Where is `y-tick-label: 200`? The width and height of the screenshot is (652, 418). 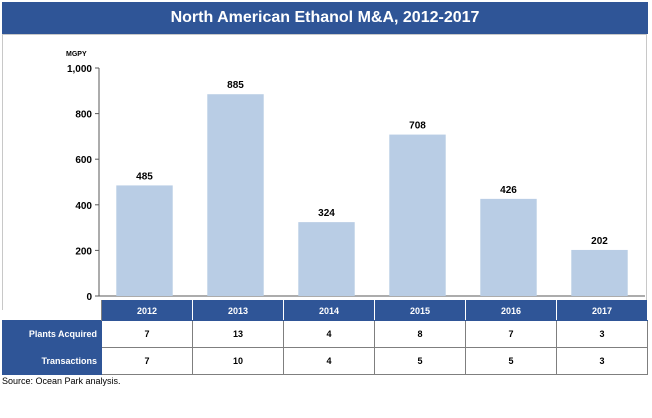
y-tick-label: 200 is located at coordinates (83, 251).